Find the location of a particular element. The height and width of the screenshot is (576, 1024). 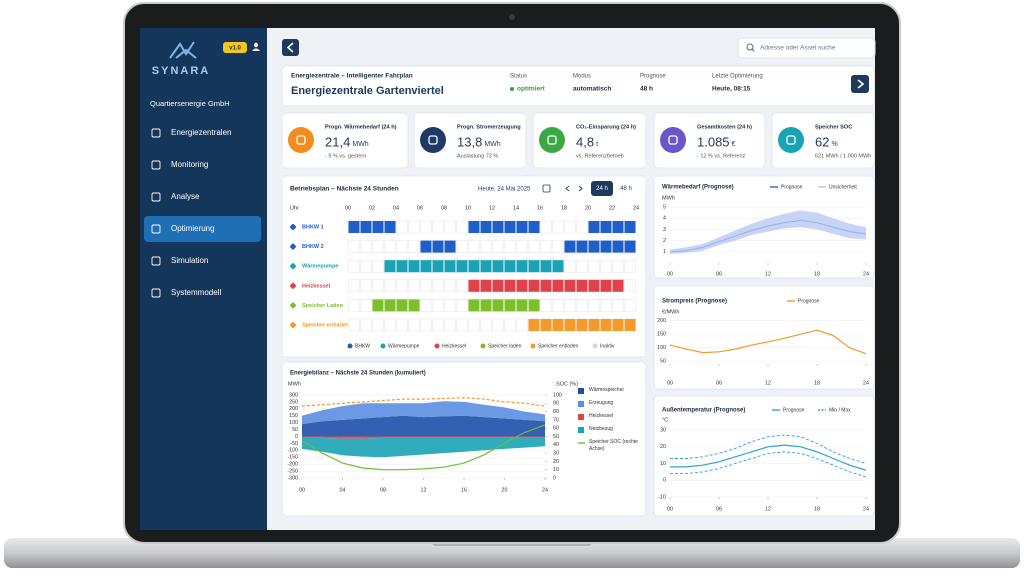

legend-label: Heizkessel is located at coordinates (454, 346).